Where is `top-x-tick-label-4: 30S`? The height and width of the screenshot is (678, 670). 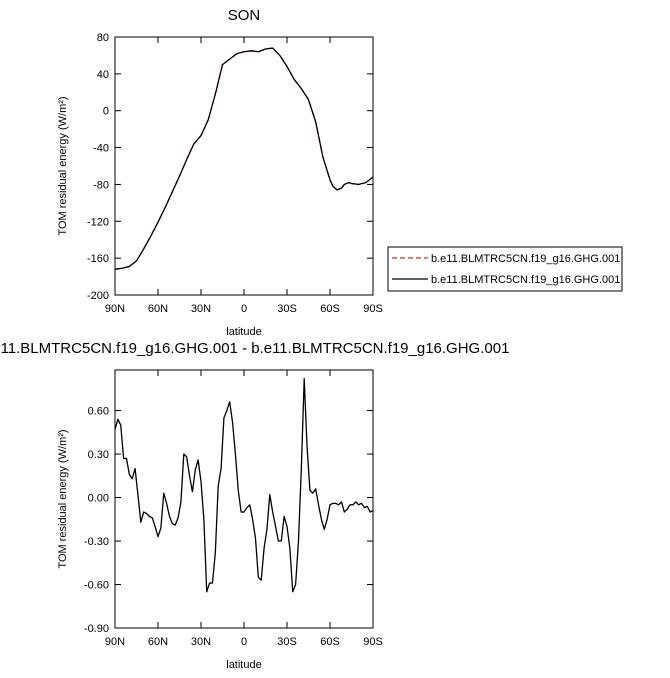 top-x-tick-label-4: 30S is located at coordinates (287, 309).